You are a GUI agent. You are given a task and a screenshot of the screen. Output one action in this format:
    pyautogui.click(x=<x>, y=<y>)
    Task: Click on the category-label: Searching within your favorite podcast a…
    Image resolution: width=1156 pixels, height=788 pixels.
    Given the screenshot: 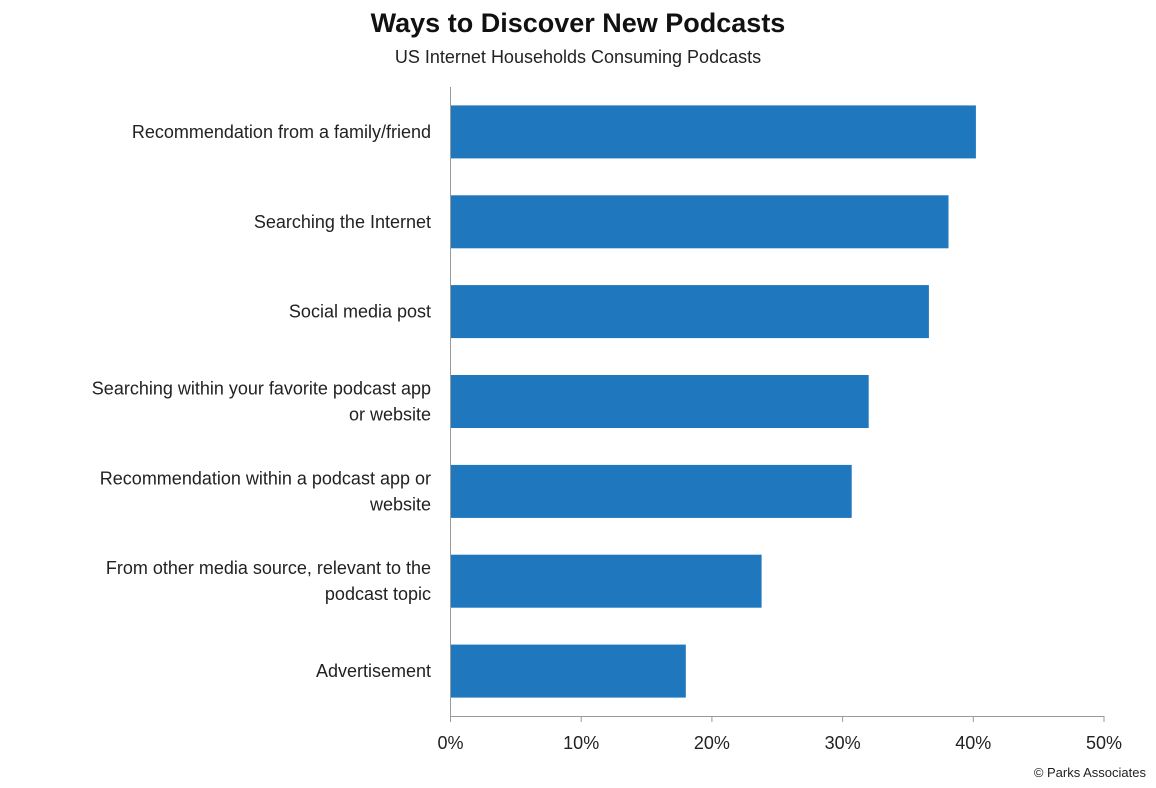 What is the action you would take?
    pyautogui.click(x=261, y=402)
    